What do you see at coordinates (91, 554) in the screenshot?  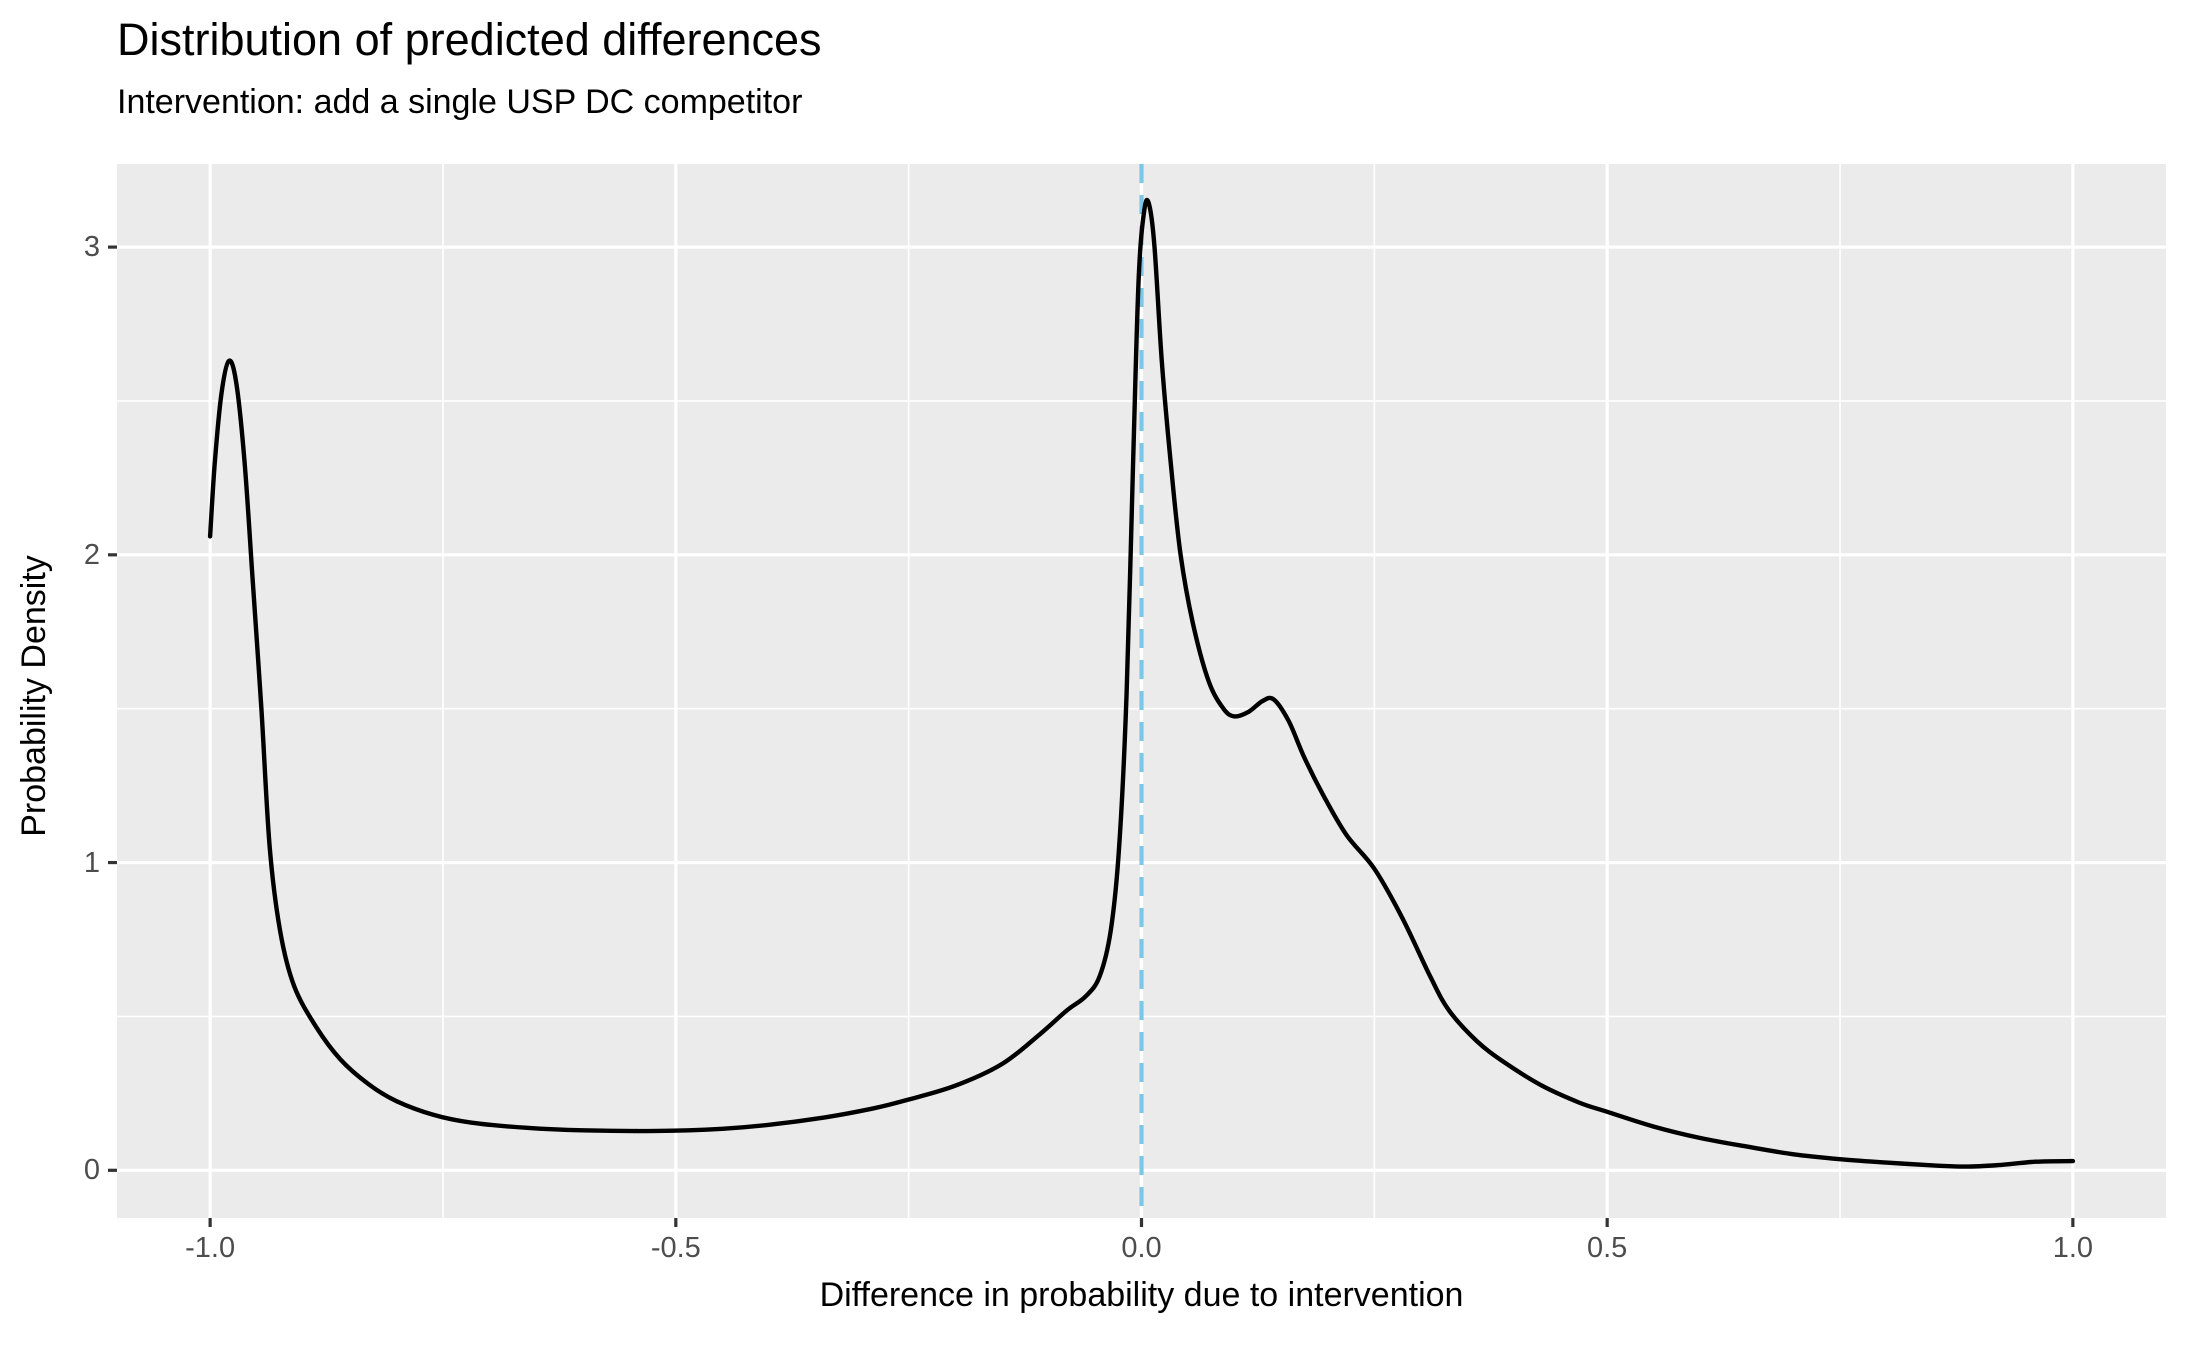 I see `y-tick-label: 2` at bounding box center [91, 554].